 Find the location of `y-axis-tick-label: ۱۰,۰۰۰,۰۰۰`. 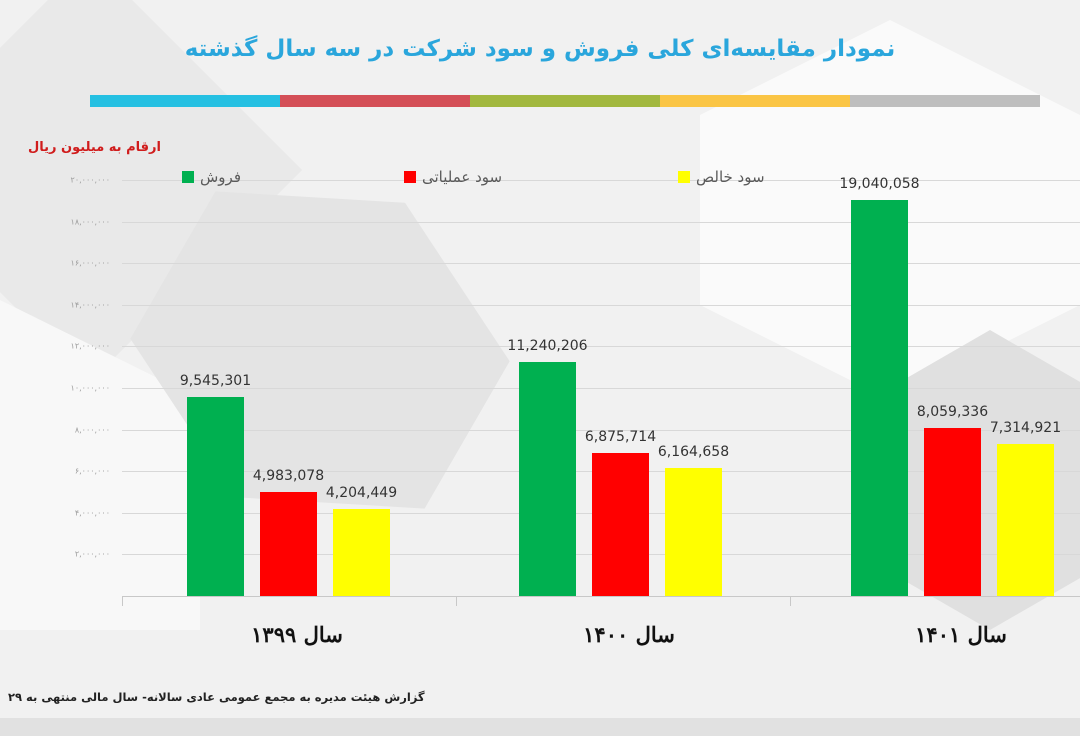

y-axis-tick-label: ۱۰,۰۰۰,۰۰۰ is located at coordinates (90, 388).